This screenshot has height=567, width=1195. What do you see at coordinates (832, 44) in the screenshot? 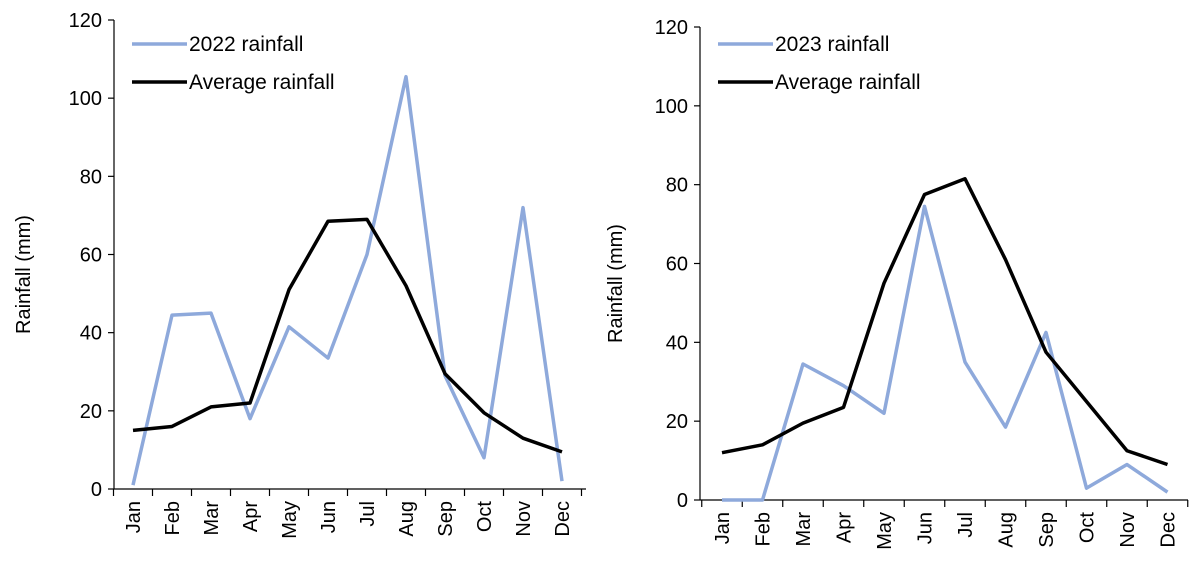
I see `legend-label: 2023 rainfall` at bounding box center [832, 44].